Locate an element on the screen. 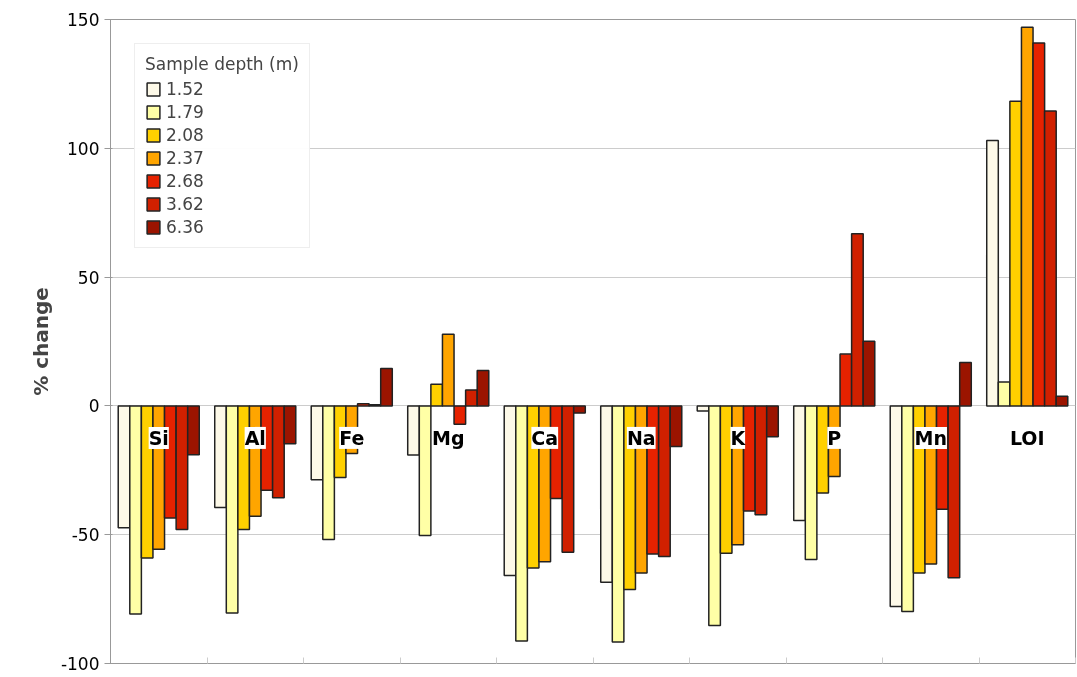  x-tick-label: Na is located at coordinates (641, 437).